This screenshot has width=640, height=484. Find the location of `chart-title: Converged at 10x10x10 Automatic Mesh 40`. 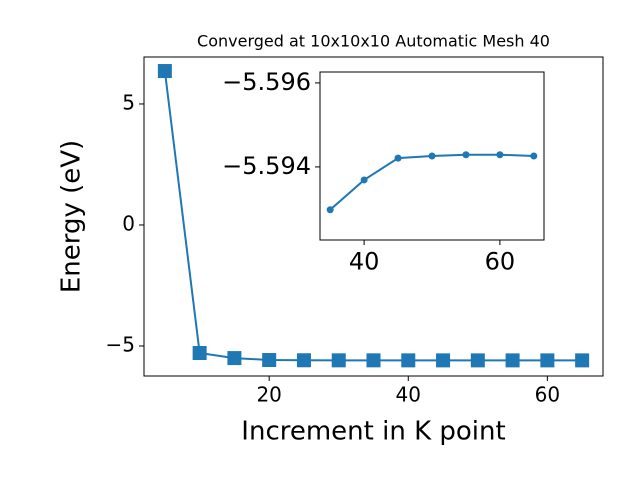

chart-title: Converged at 10x10x10 Automatic Mesh 40 is located at coordinates (373, 41).